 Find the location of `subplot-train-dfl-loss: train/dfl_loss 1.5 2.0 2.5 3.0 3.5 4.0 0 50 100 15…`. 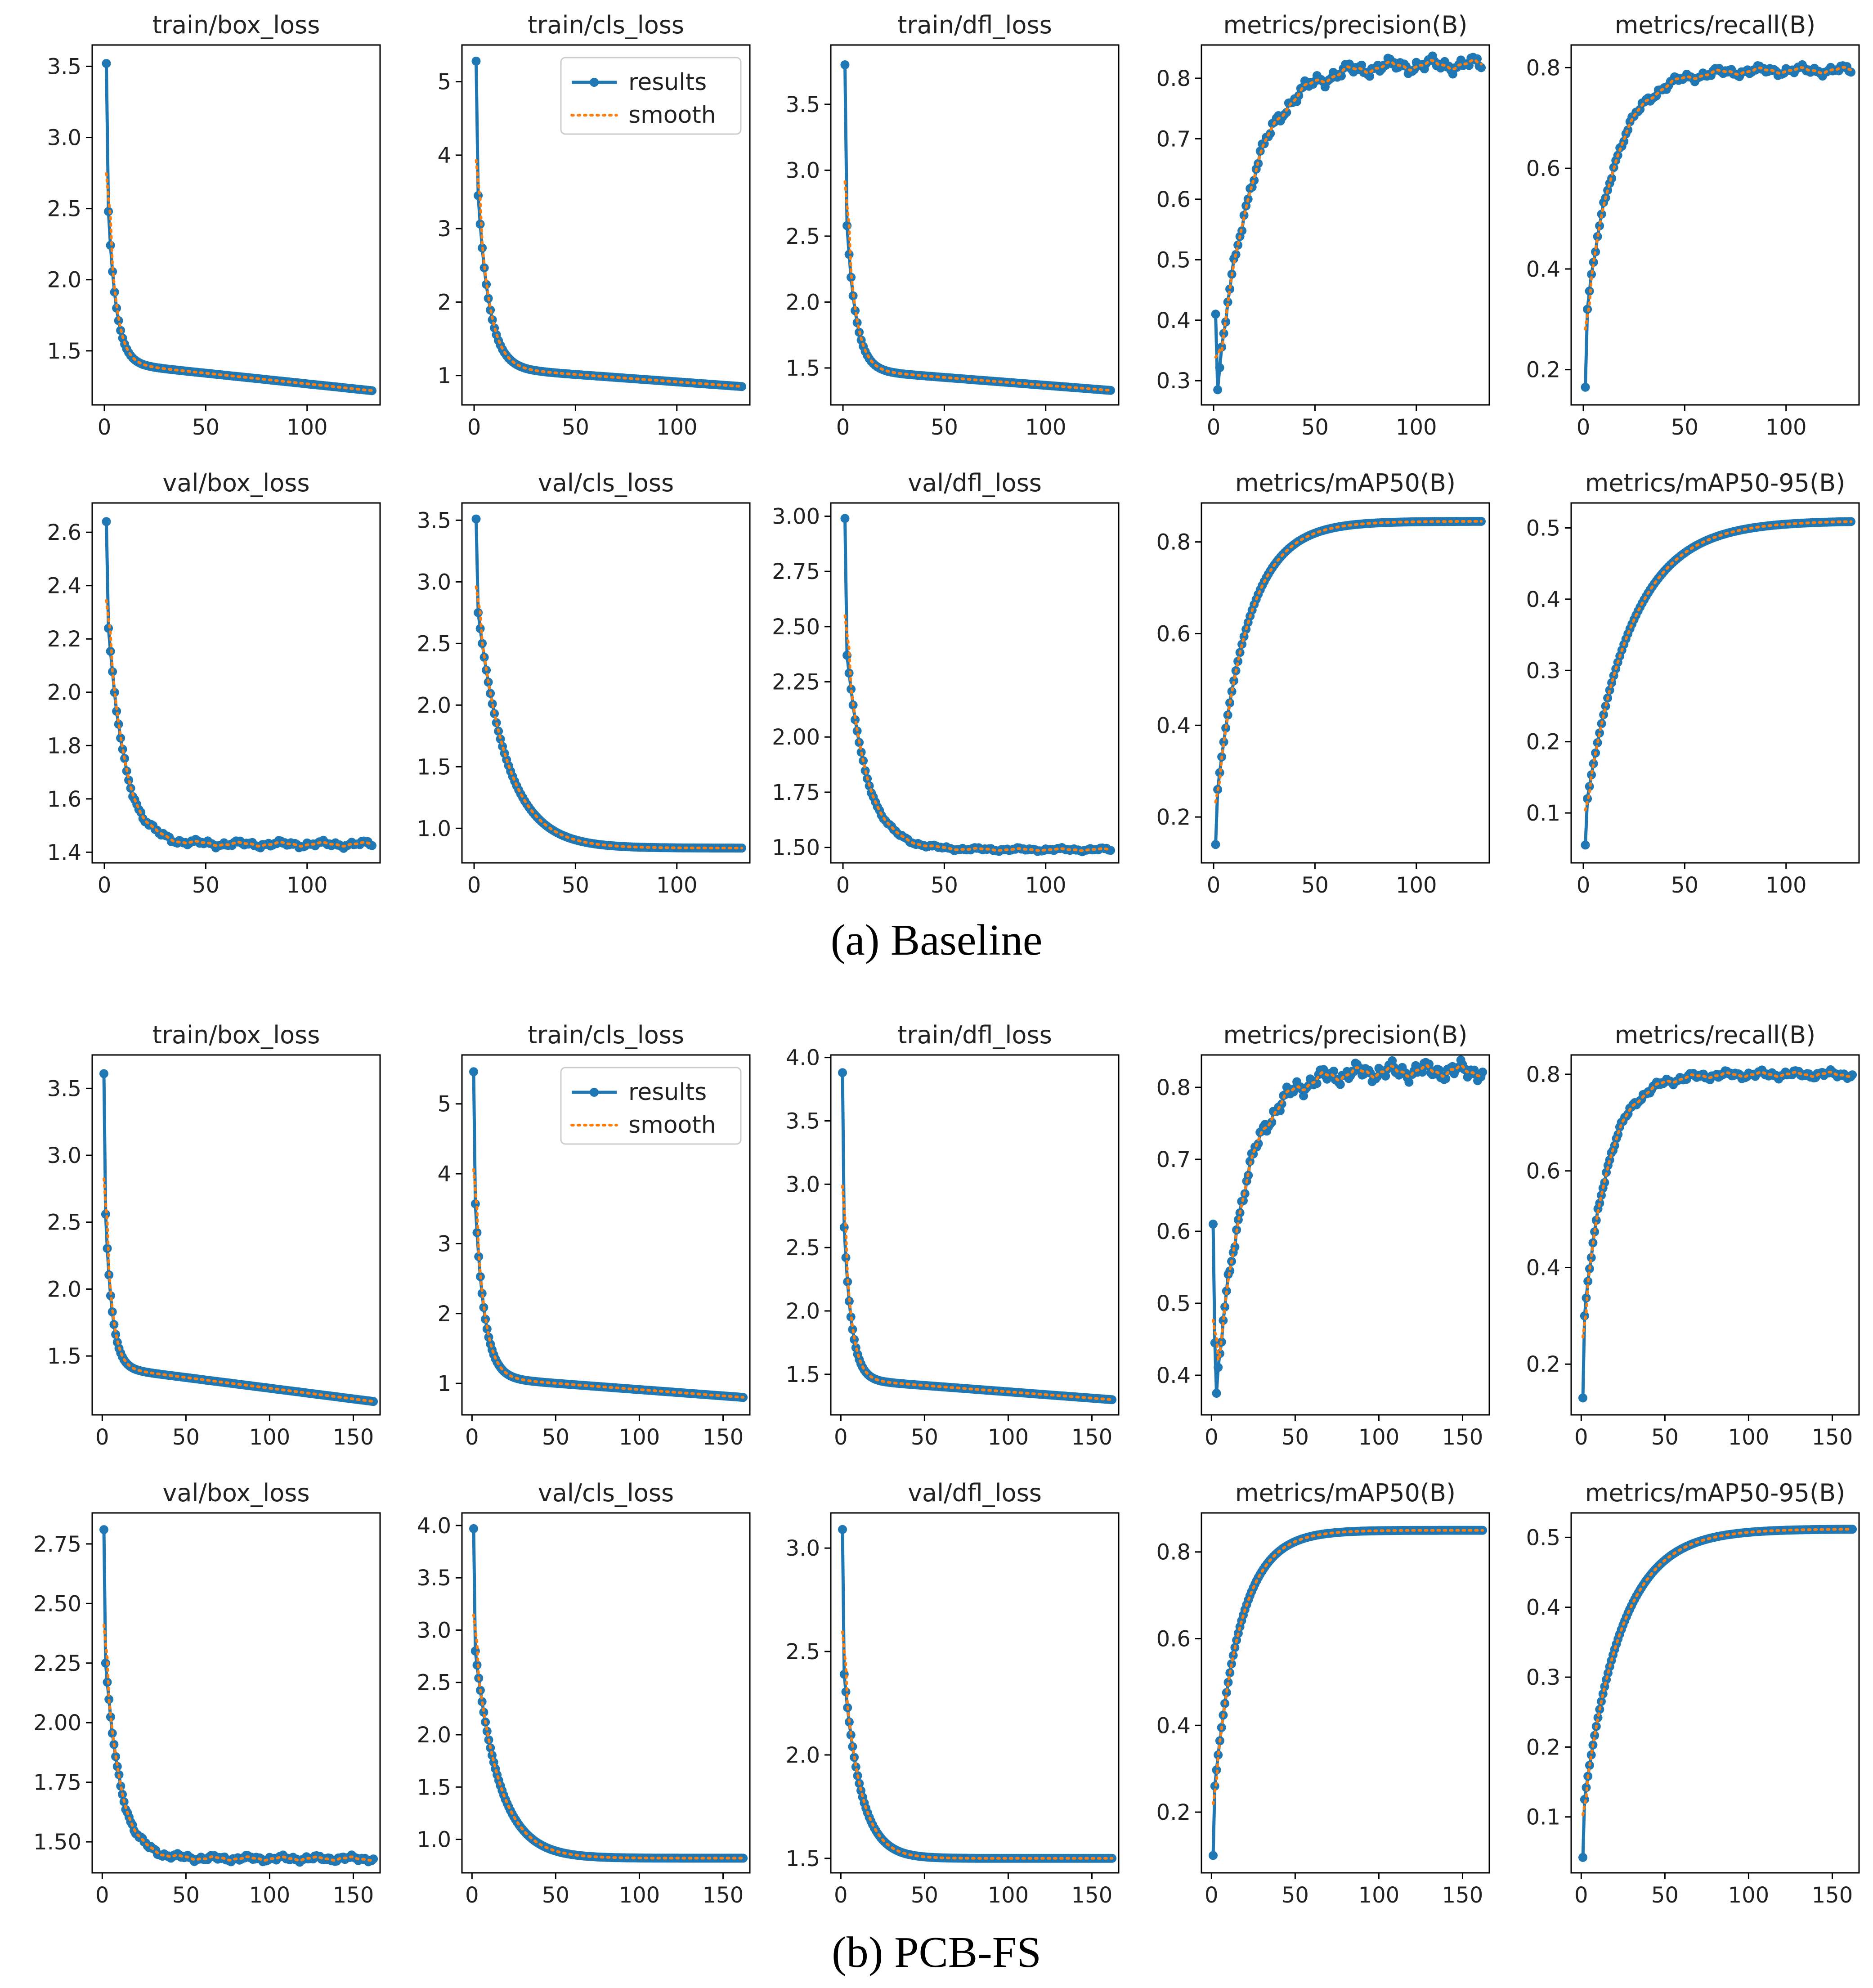

subplot-train-dfl-loss: train/dfl_loss 1.5 2.0 2.5 3.0 3.5 4.0 0 50 100 15… is located at coordinates (953, 1235).